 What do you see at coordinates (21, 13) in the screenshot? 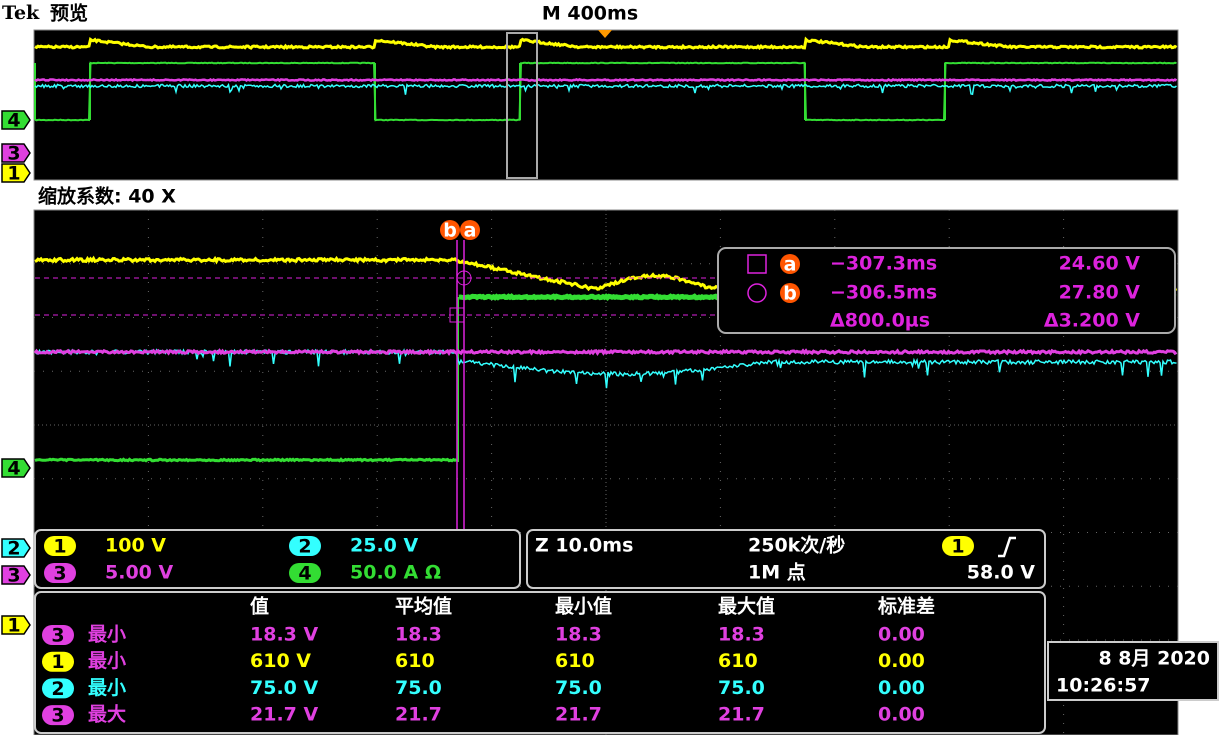
I see `brand: Tek` at bounding box center [21, 13].